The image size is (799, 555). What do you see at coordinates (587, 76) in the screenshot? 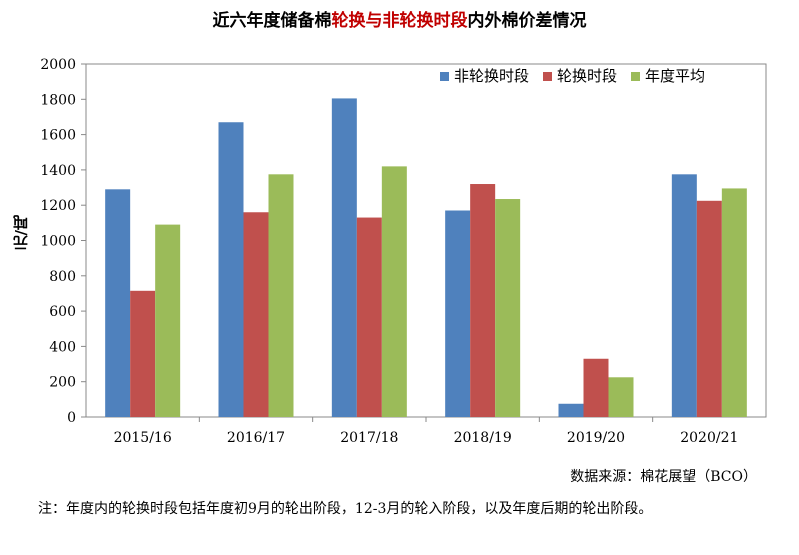
I see `legend-label: 轮换时段` at bounding box center [587, 76].